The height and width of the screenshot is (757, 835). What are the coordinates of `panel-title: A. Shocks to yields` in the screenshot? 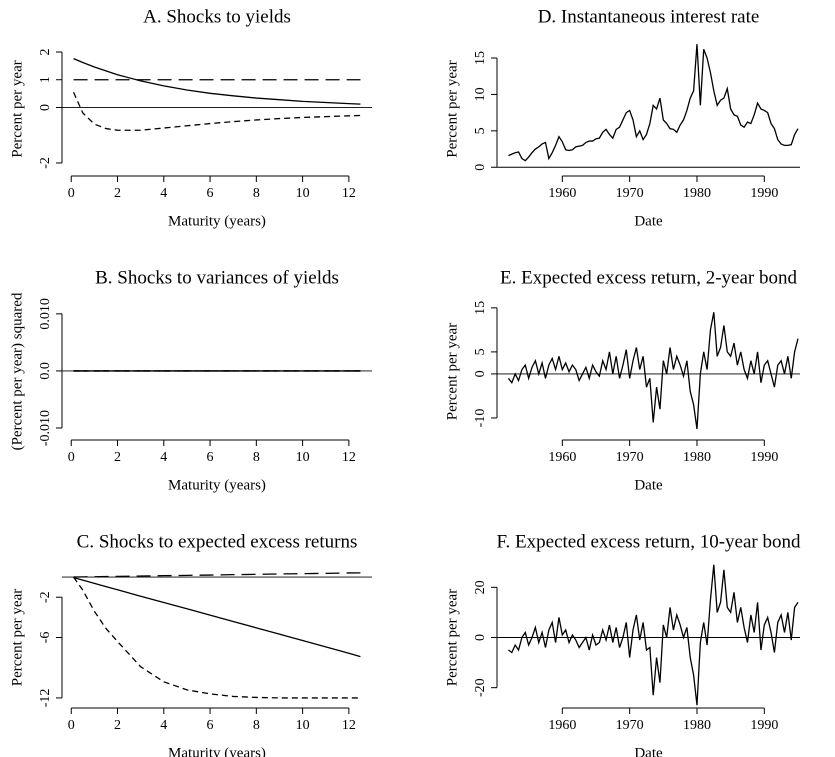 It's located at (217, 16).